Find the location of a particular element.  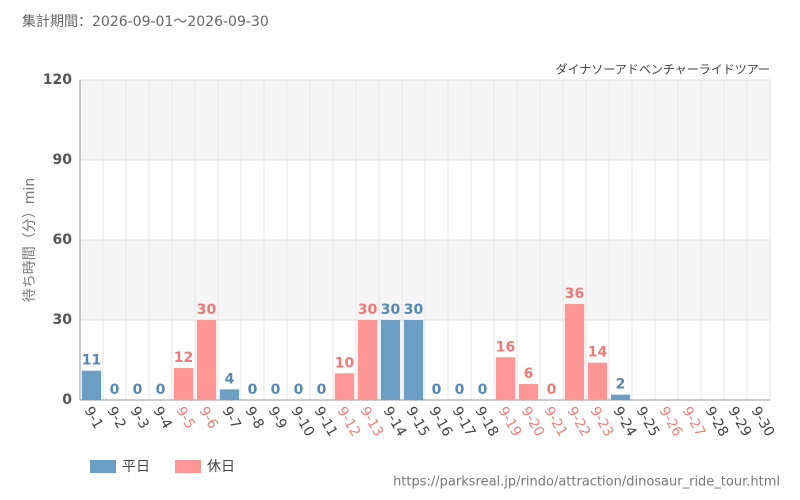

data-label: 10 is located at coordinates (345, 363).